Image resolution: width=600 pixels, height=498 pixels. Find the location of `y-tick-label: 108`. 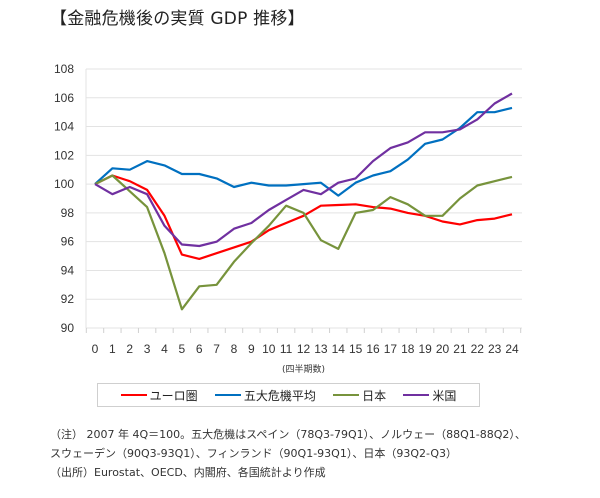

y-tick-label: 108 is located at coordinates (64, 69).